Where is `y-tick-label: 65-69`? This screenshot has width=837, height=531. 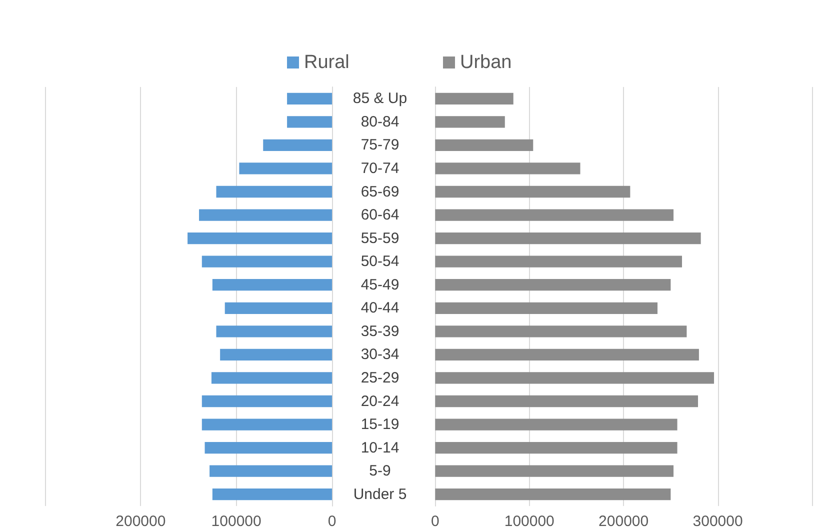
y-tick-label: 65-69 is located at coordinates (380, 191).